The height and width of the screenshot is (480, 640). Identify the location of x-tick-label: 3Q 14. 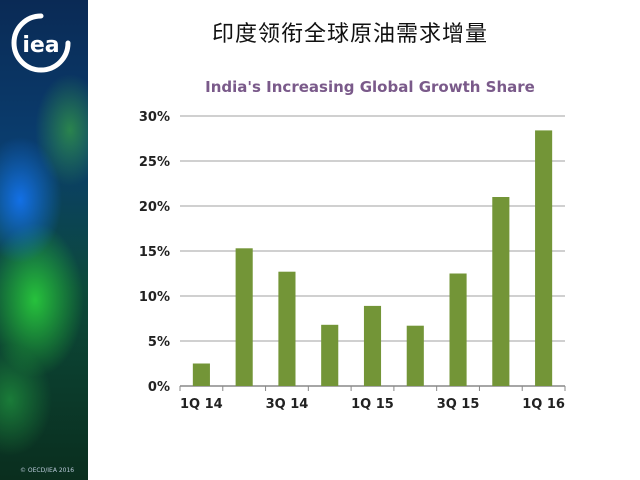
(287, 404).